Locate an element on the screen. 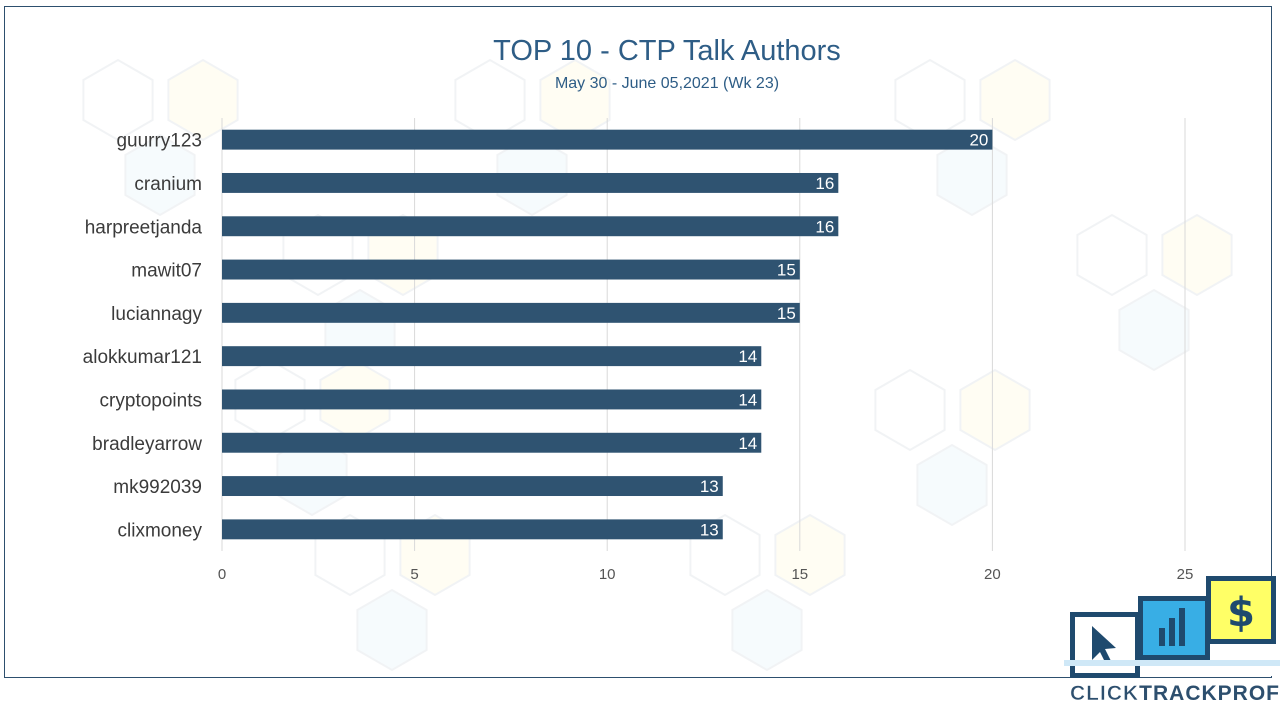  x-tick-label: 25 is located at coordinates (1185, 574).